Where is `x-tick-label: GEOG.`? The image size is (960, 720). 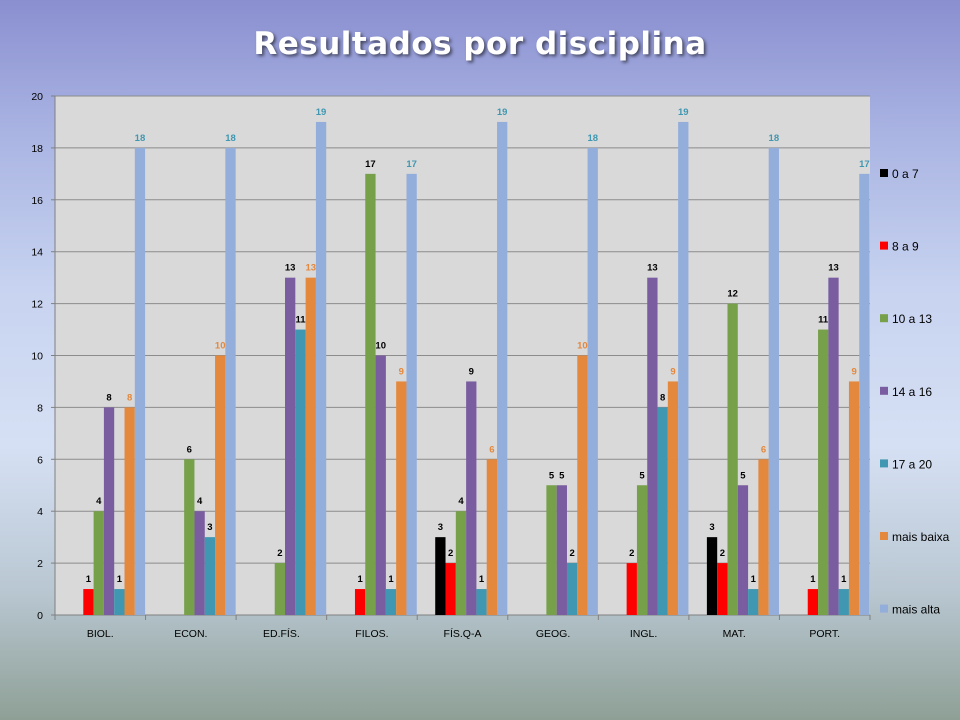
x-tick-label: GEOG. is located at coordinates (553, 634).